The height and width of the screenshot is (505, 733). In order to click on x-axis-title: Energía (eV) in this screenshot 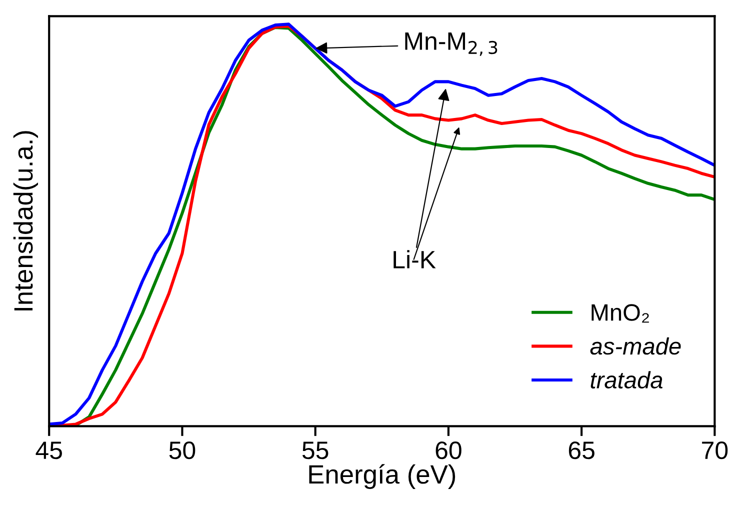, I will do `click(382, 477)`.